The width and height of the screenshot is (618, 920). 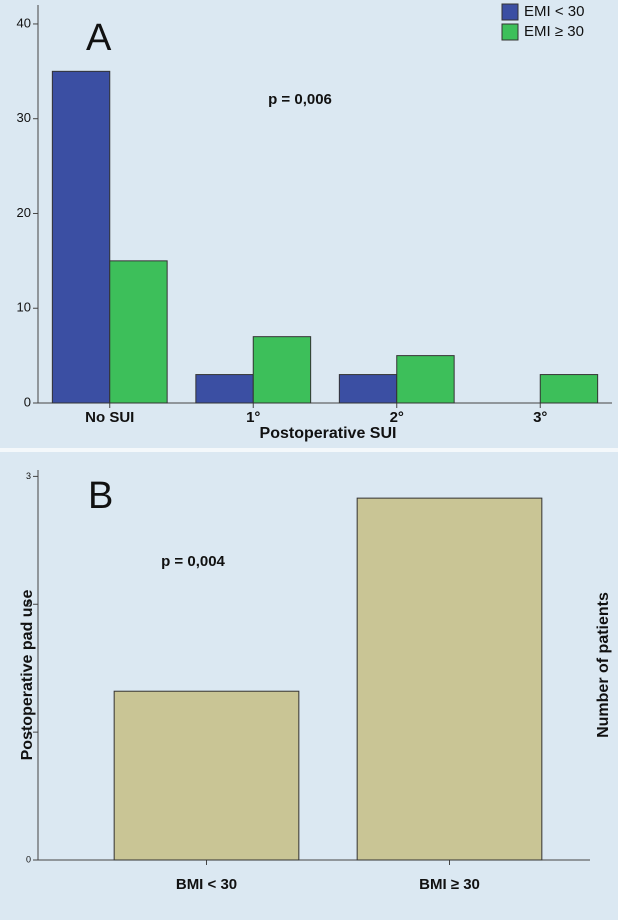 I want to click on y-tick-label: 10, so click(x=24, y=307).